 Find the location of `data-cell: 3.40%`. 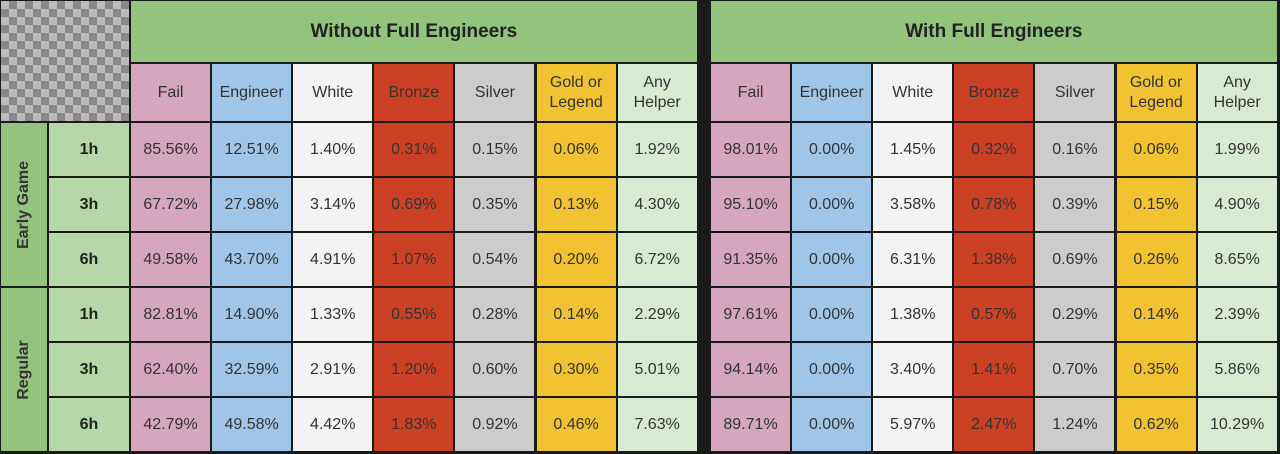

data-cell: 3.40% is located at coordinates (913, 369).